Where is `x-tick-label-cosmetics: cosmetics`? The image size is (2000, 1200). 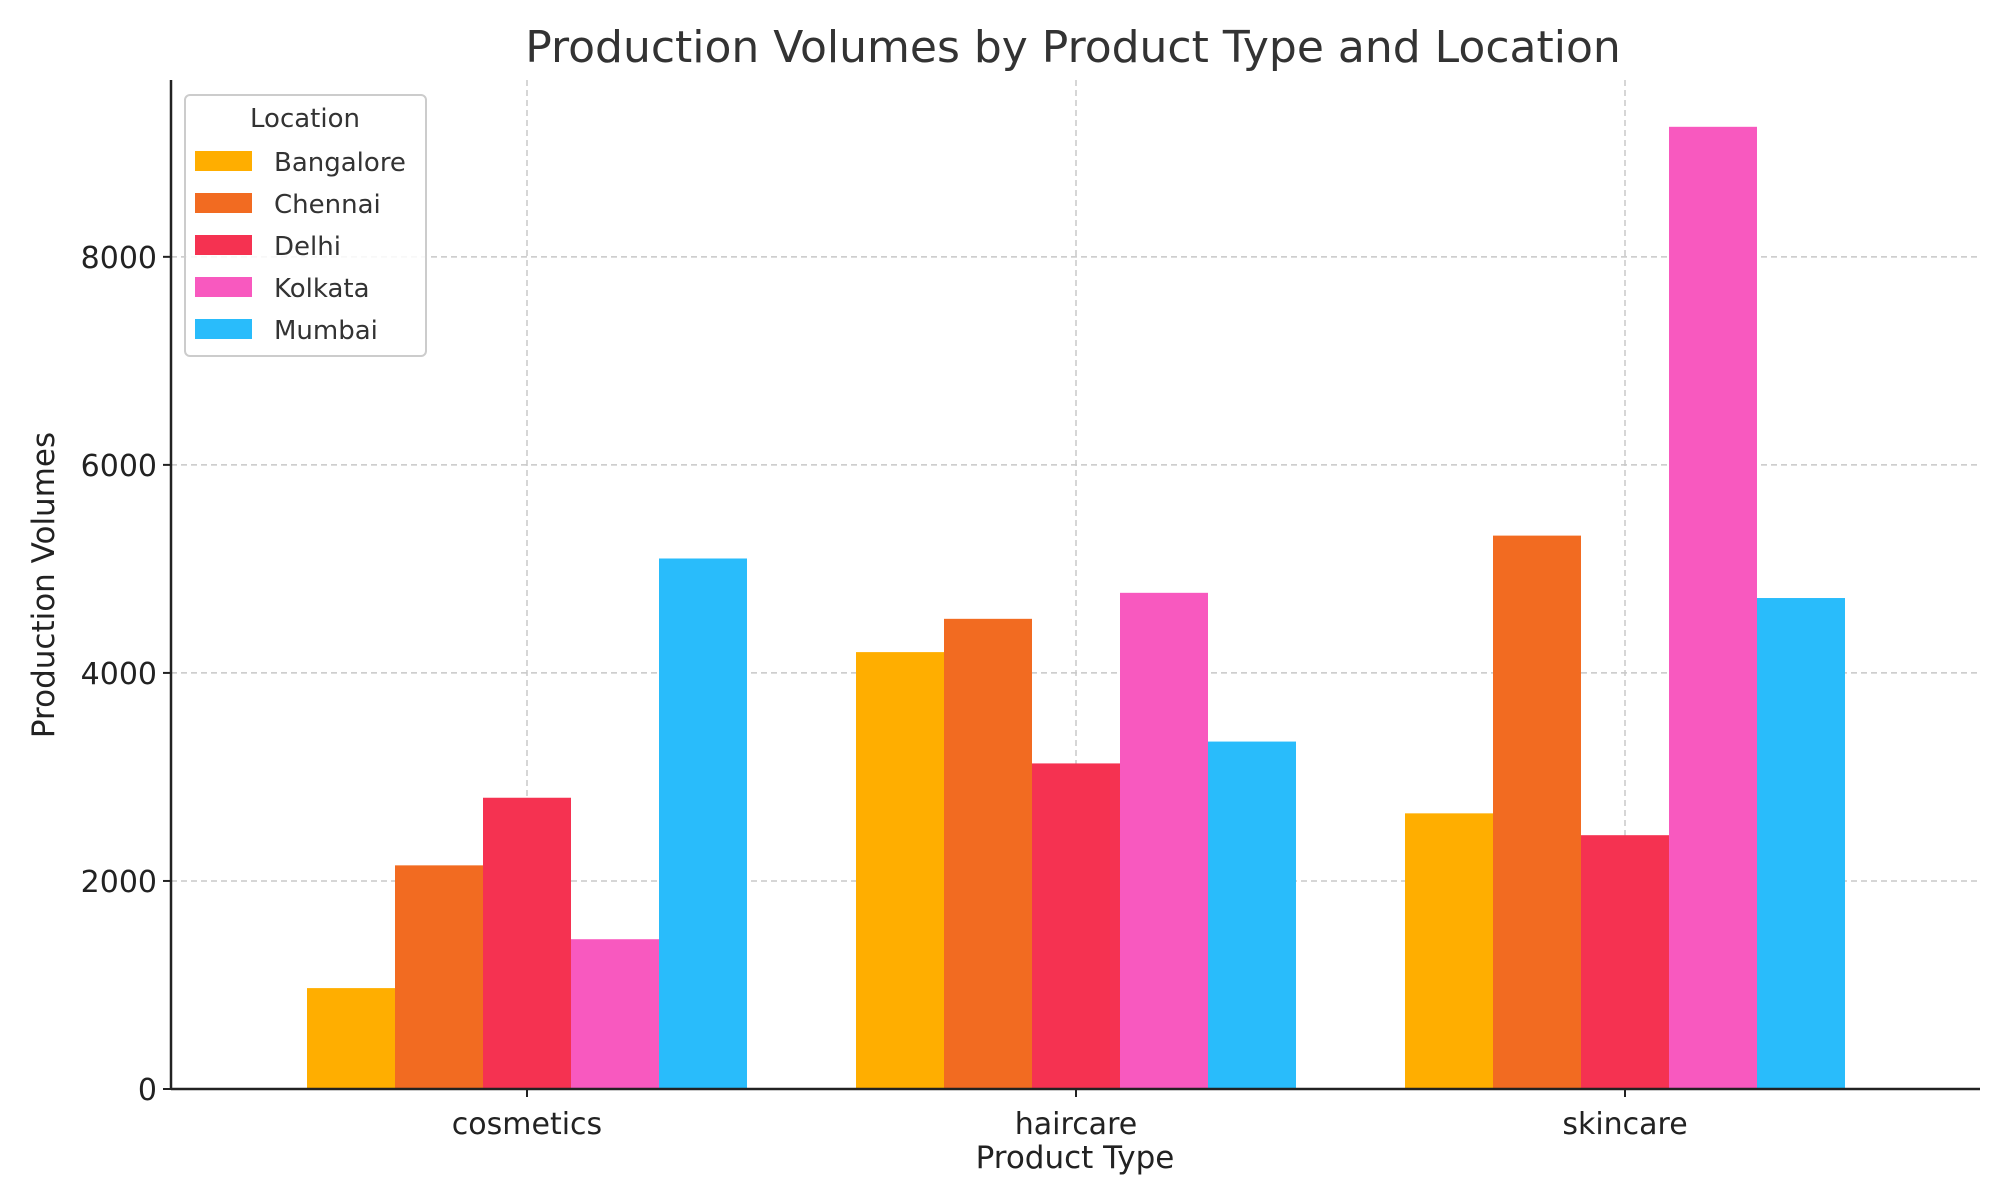
x-tick-label-cosmetics: cosmetics is located at coordinates (527, 1124).